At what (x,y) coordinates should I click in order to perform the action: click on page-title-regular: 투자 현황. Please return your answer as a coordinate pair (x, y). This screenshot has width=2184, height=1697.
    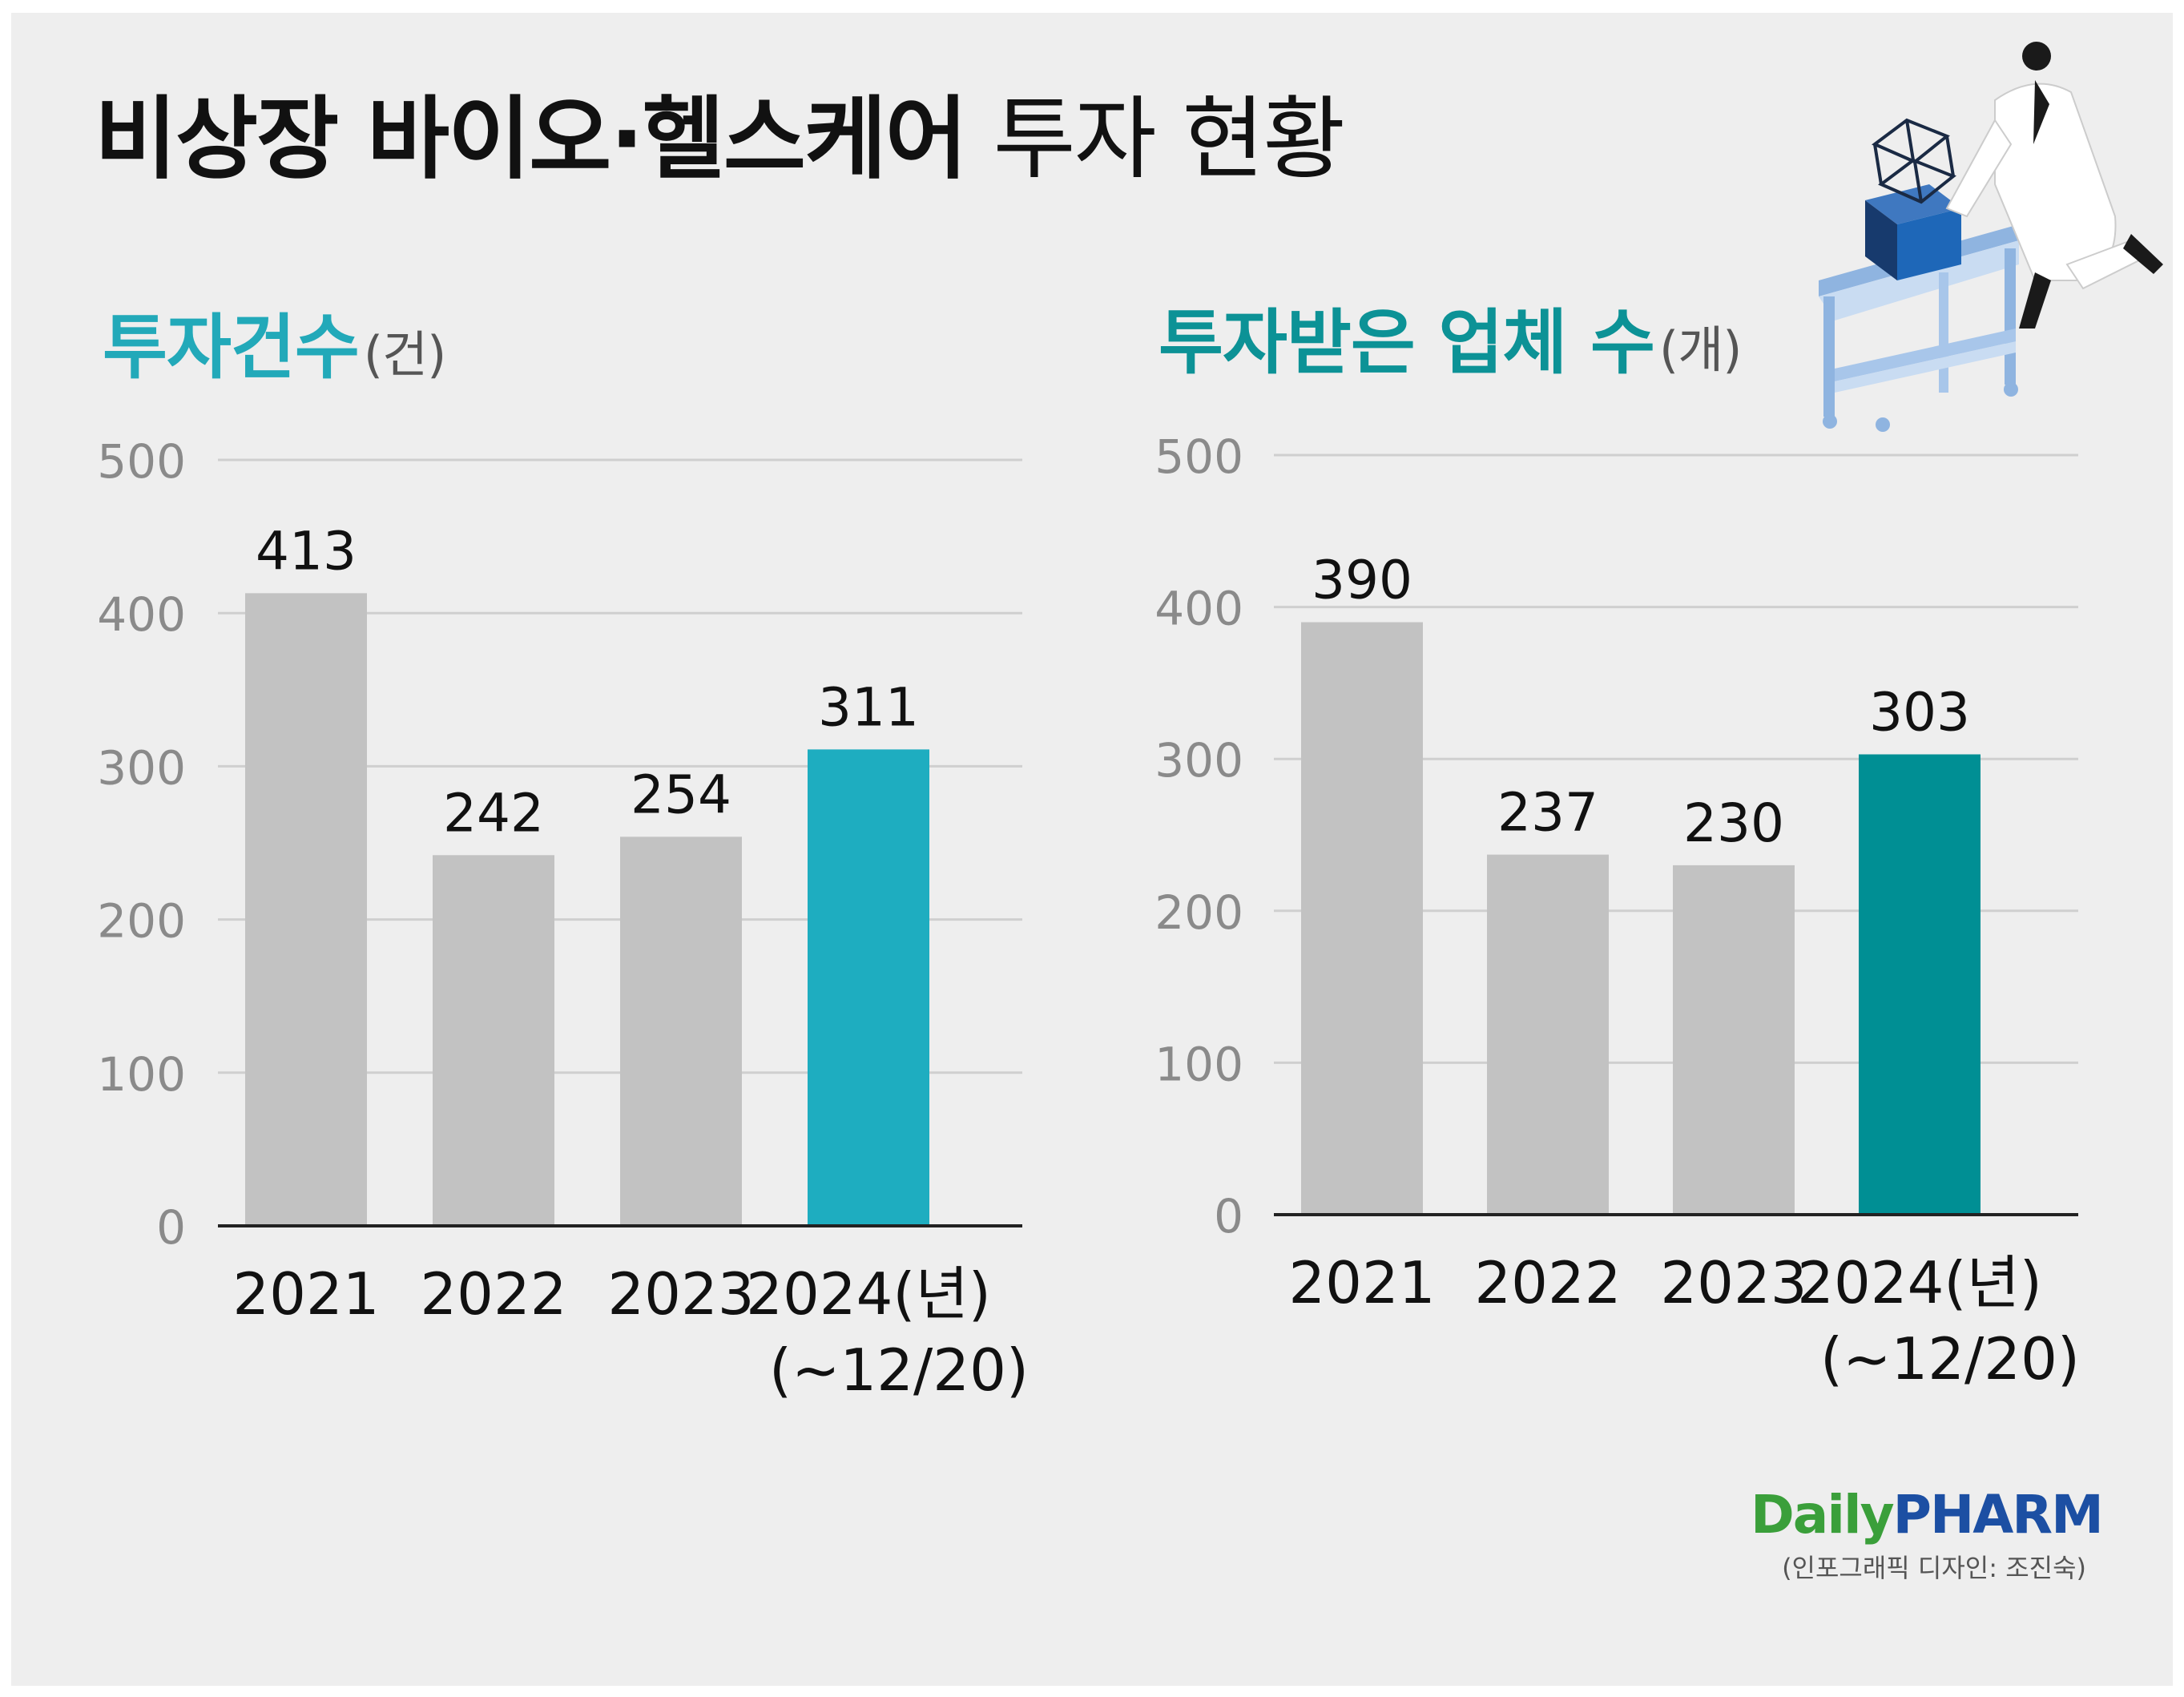
    Looking at the image, I should click on (1169, 139).